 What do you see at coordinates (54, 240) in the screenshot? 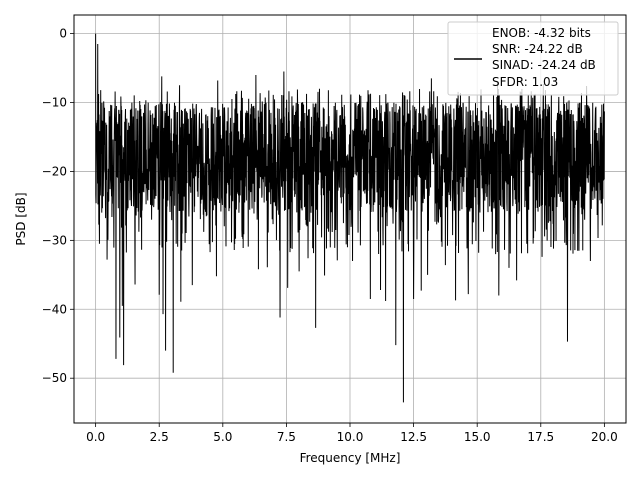
I see `y-tick-label: −30` at bounding box center [54, 240].